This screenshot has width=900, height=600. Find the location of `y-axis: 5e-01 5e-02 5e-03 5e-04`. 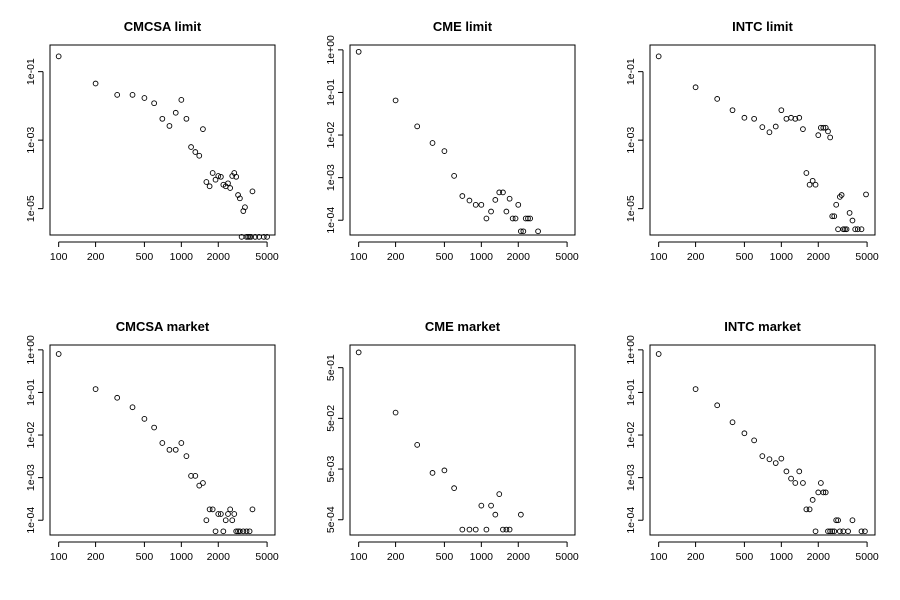

y-axis: 5e-01 5e-02 5e-03 5e-04 is located at coordinates (334, 443).